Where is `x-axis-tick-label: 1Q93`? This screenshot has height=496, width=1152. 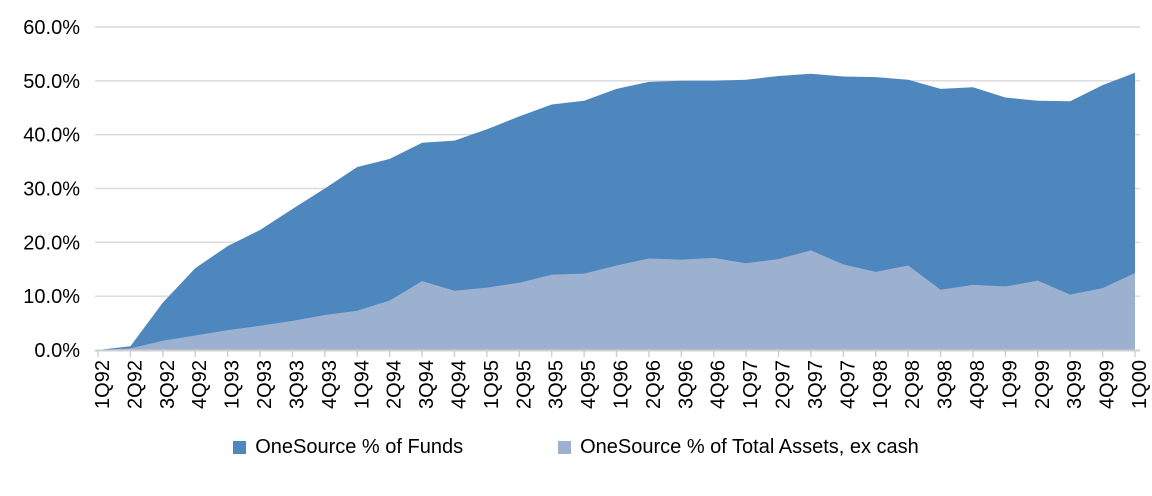 x-axis-tick-label: 1Q93 is located at coordinates (233, 384).